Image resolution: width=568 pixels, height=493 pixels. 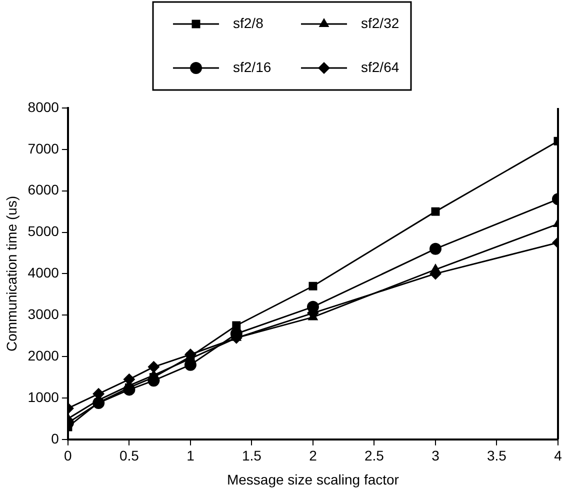 I want to click on y-tick-label: 2000, so click(x=44, y=355).